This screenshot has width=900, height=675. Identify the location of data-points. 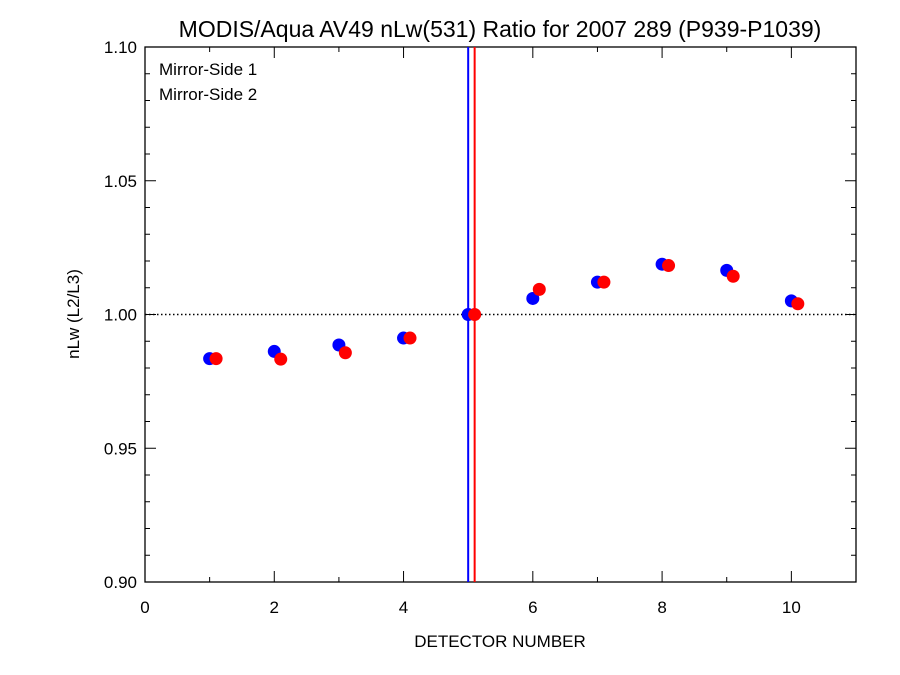
(504, 311).